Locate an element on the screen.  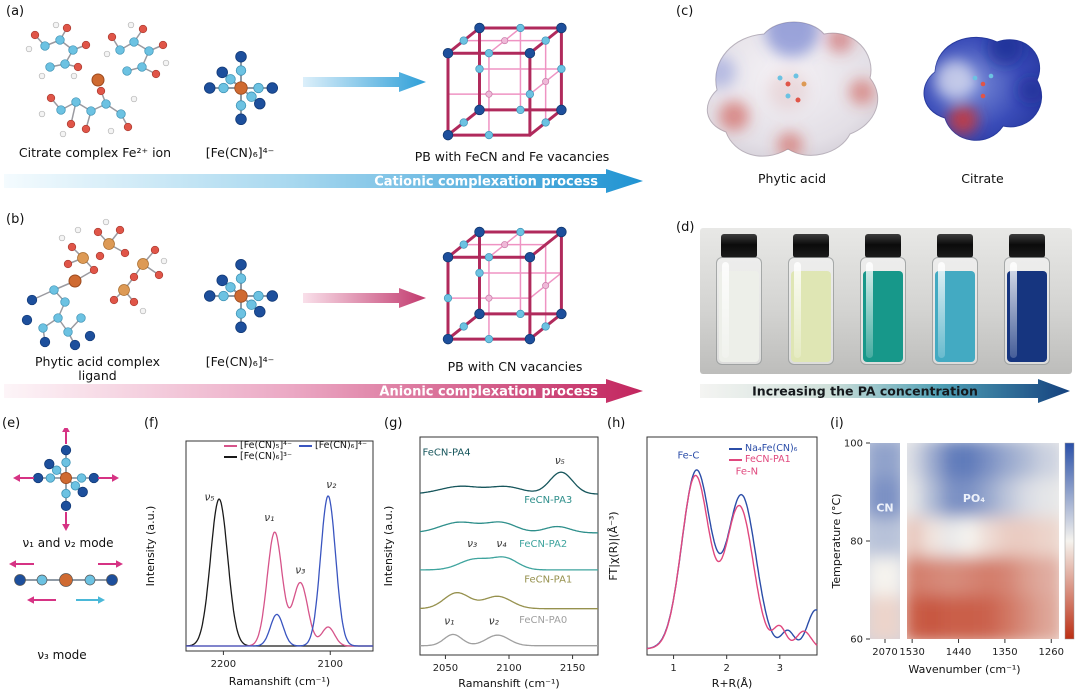
spectrum-[Fe(CN)₆]³⁻ is located at coordinates (279, 572).